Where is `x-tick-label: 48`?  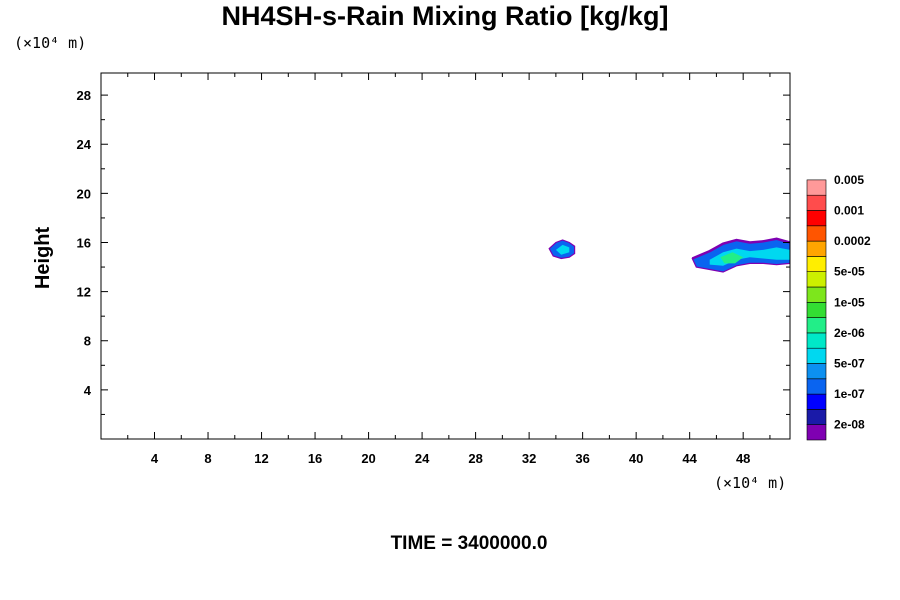
x-tick-label: 48 is located at coordinates (743, 458).